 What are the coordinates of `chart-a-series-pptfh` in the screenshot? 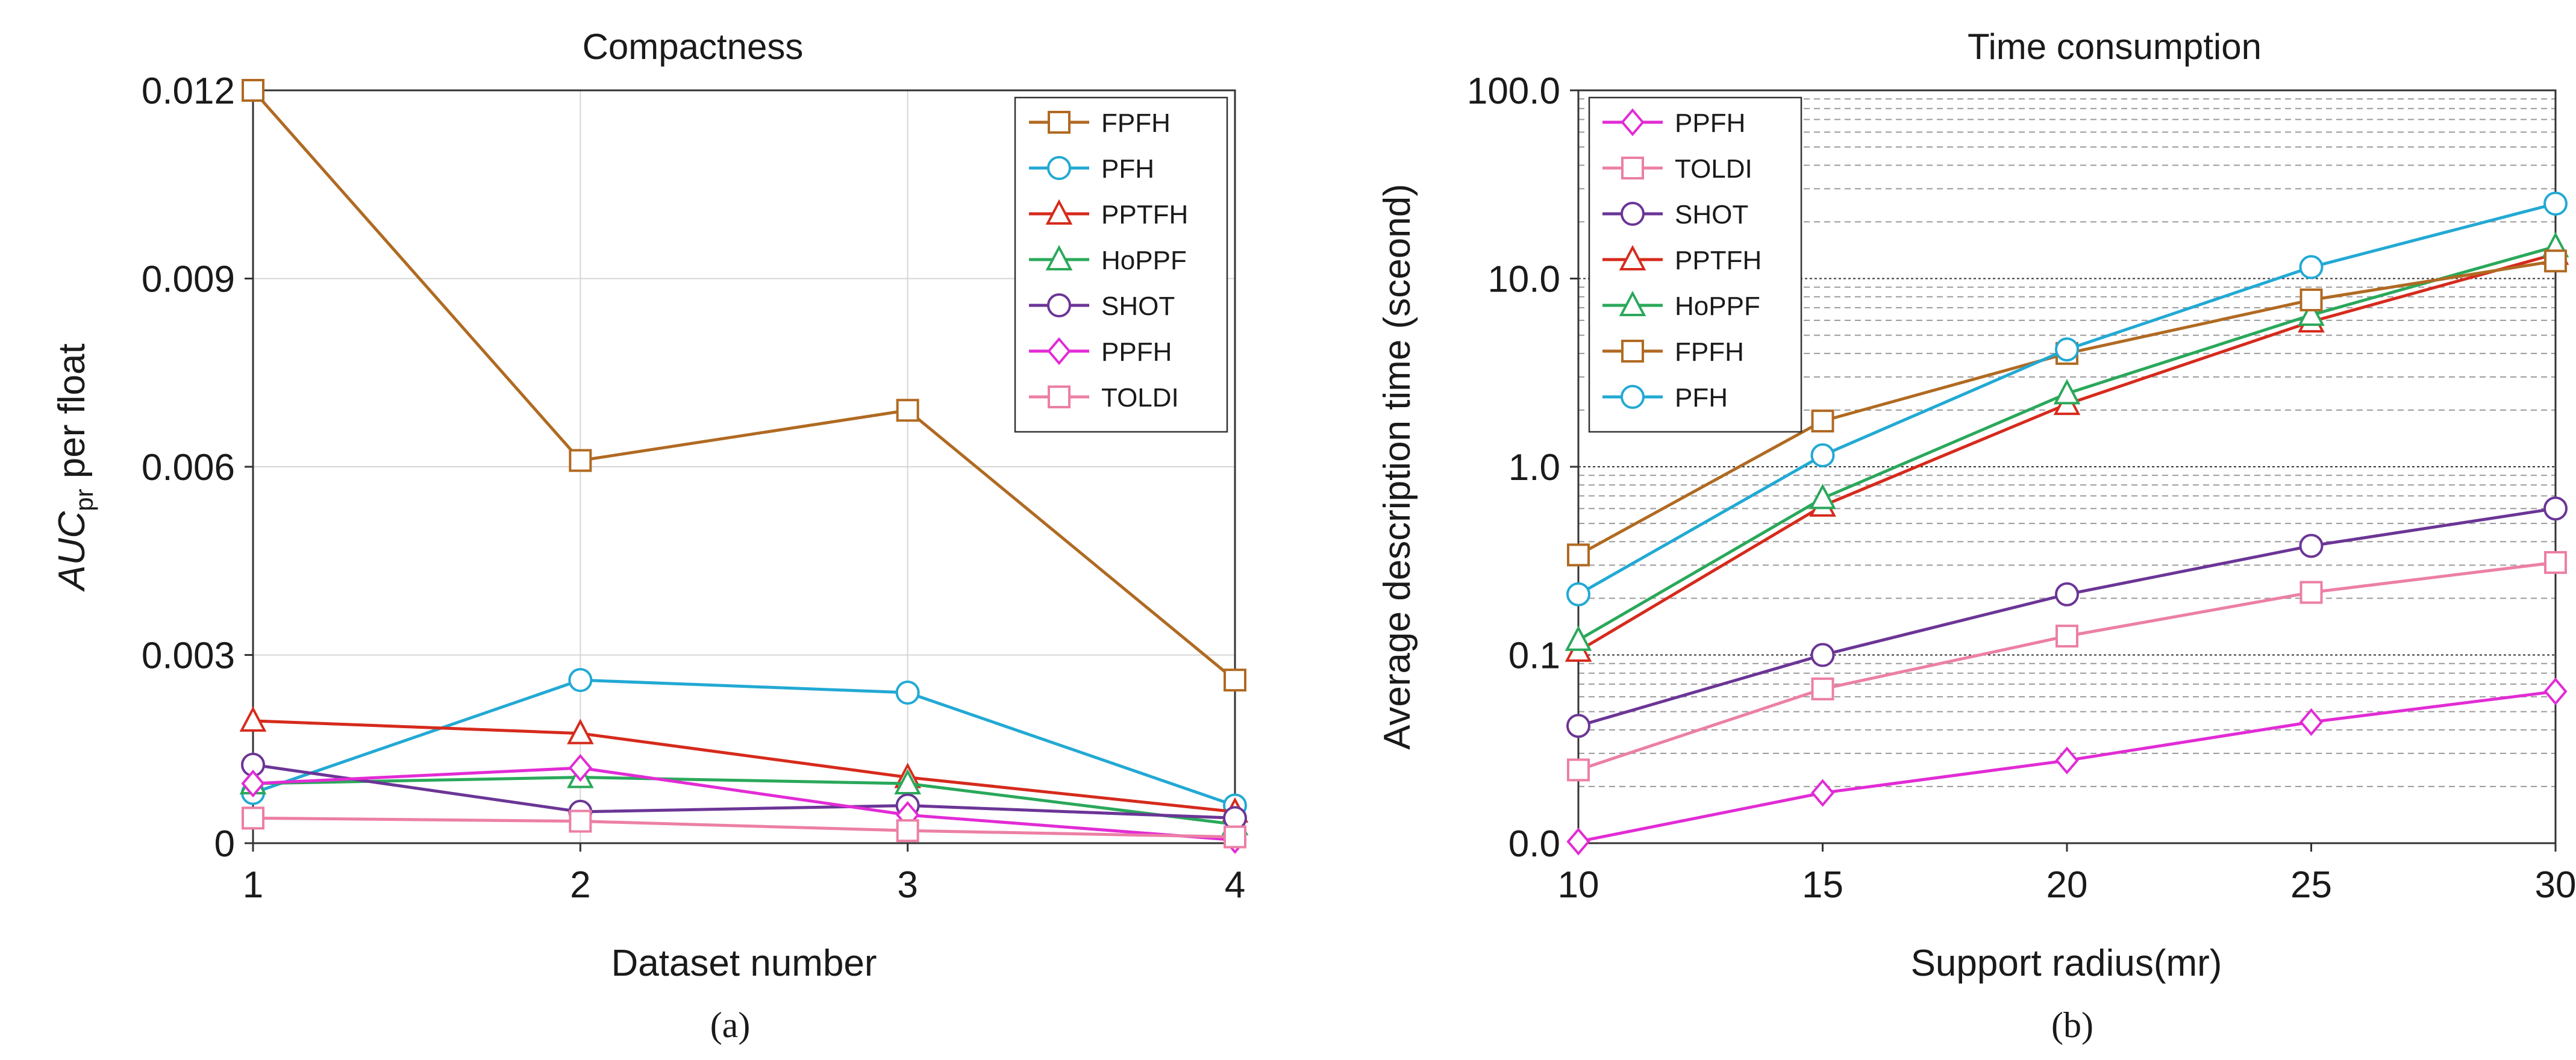 It's located at (744, 764).